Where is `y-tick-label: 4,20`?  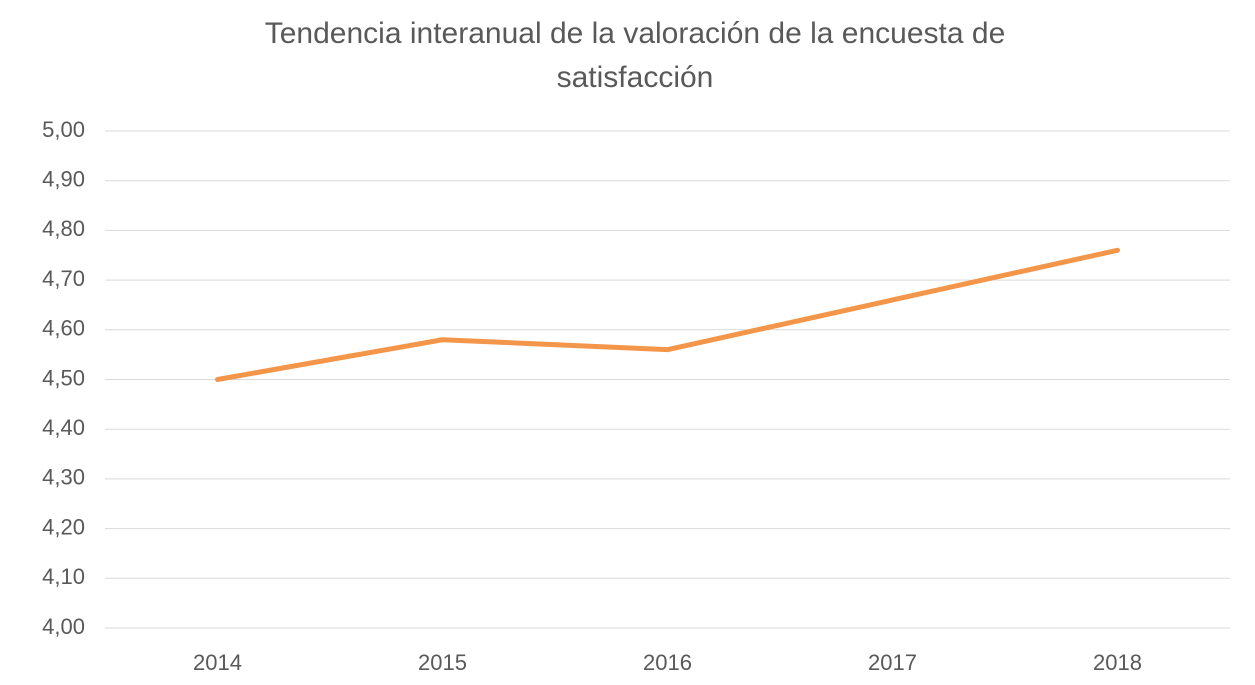 y-tick-label: 4,20 is located at coordinates (63, 526).